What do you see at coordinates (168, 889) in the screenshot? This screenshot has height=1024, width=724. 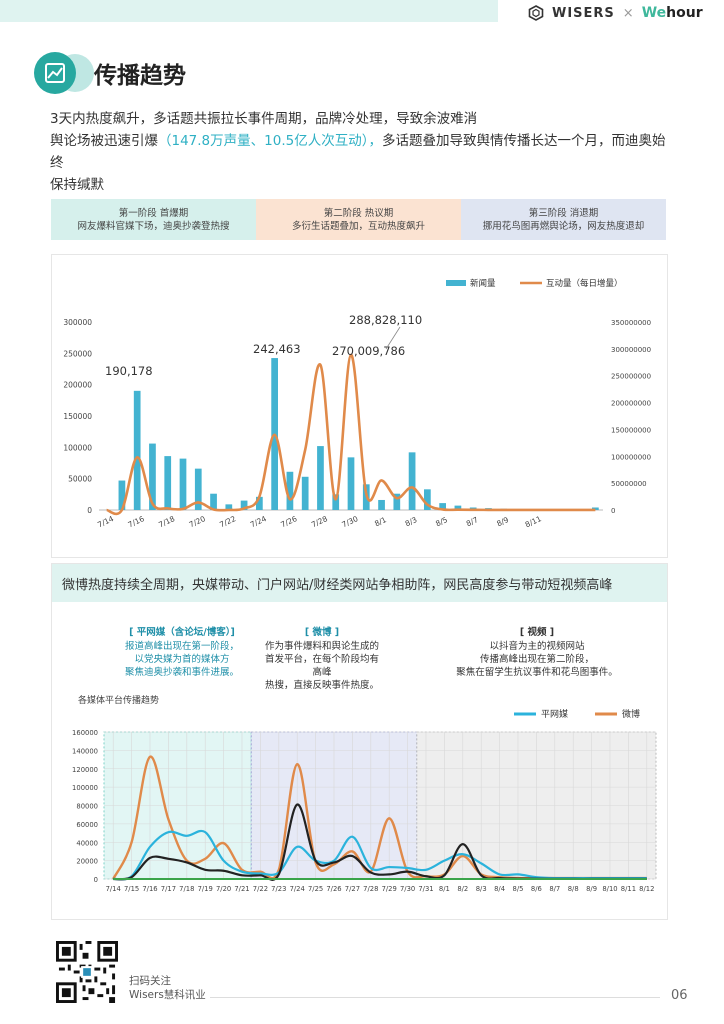 I see `x-tick-label: 7/17` at bounding box center [168, 889].